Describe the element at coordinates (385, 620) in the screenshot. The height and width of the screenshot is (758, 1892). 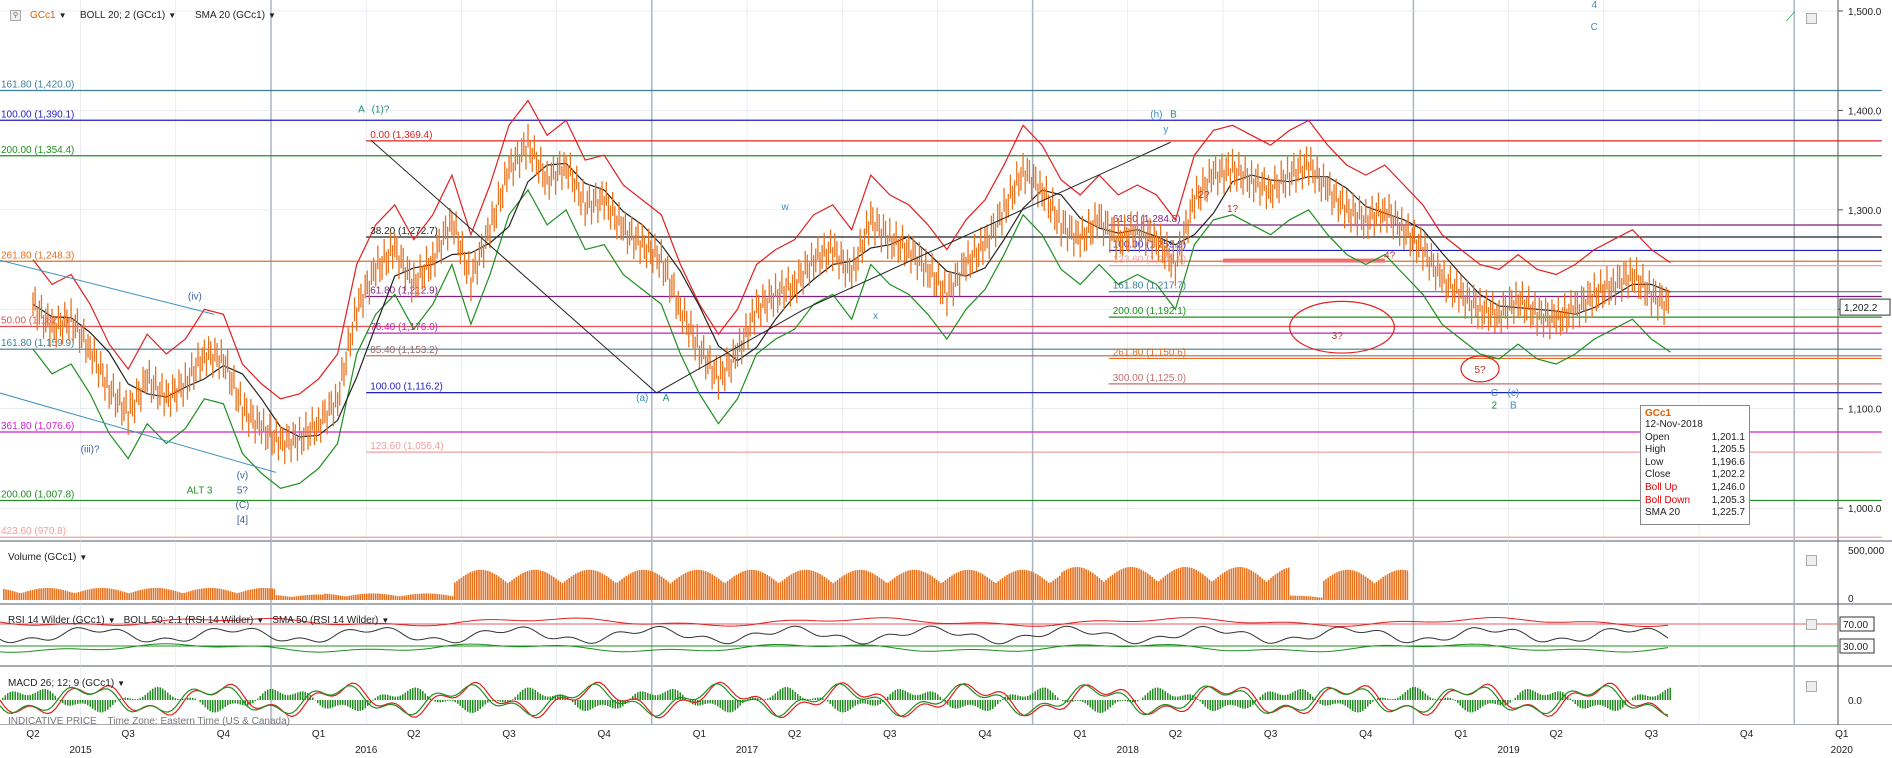
I see `rsi-sma-dropdown-icon: ▼` at that location.